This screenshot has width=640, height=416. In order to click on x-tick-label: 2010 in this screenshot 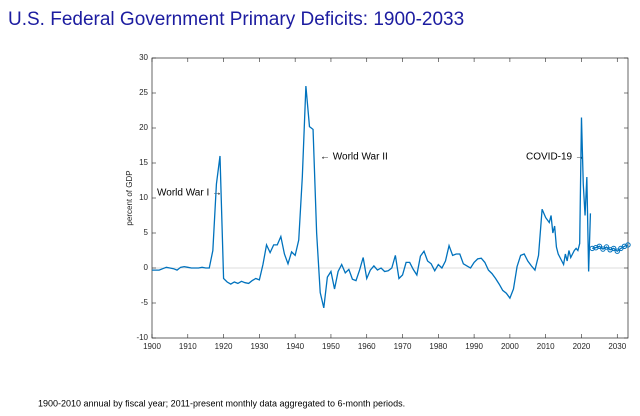, I will do `click(546, 346)`.